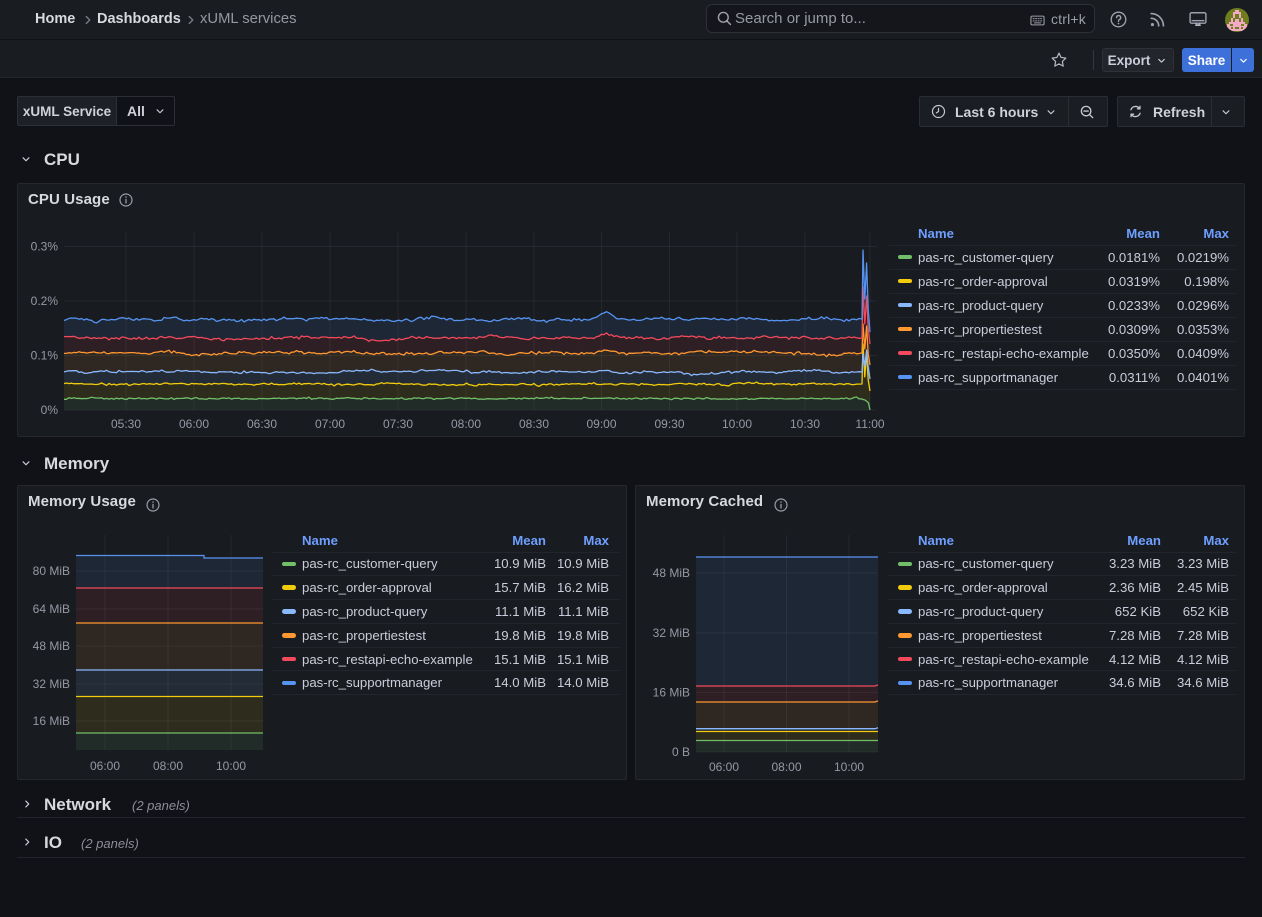 The width and height of the screenshot is (1262, 917). What do you see at coordinates (126, 424) in the screenshot?
I see `svg-text: 05:30` at bounding box center [126, 424].